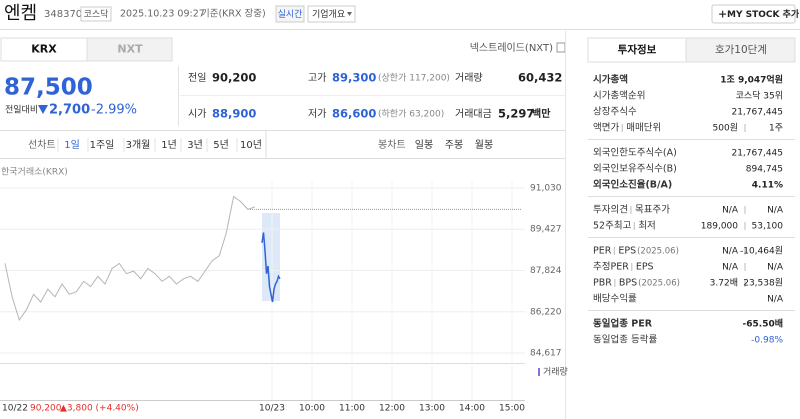 This screenshot has width=800, height=419. What do you see at coordinates (767, 341) in the screenshot?
I see `info-value: -0.98%` at bounding box center [767, 341].